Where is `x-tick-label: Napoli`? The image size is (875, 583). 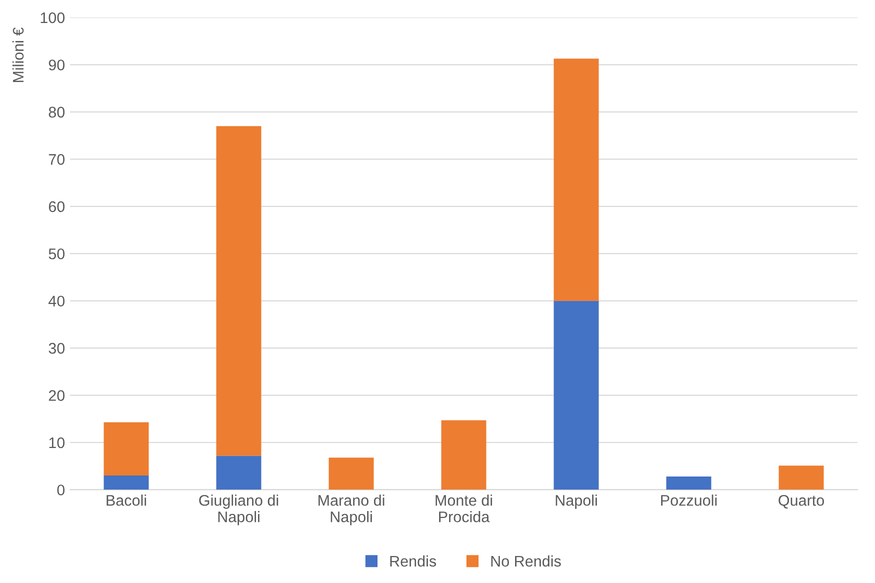 x-tick-label: Napoli is located at coordinates (576, 501).